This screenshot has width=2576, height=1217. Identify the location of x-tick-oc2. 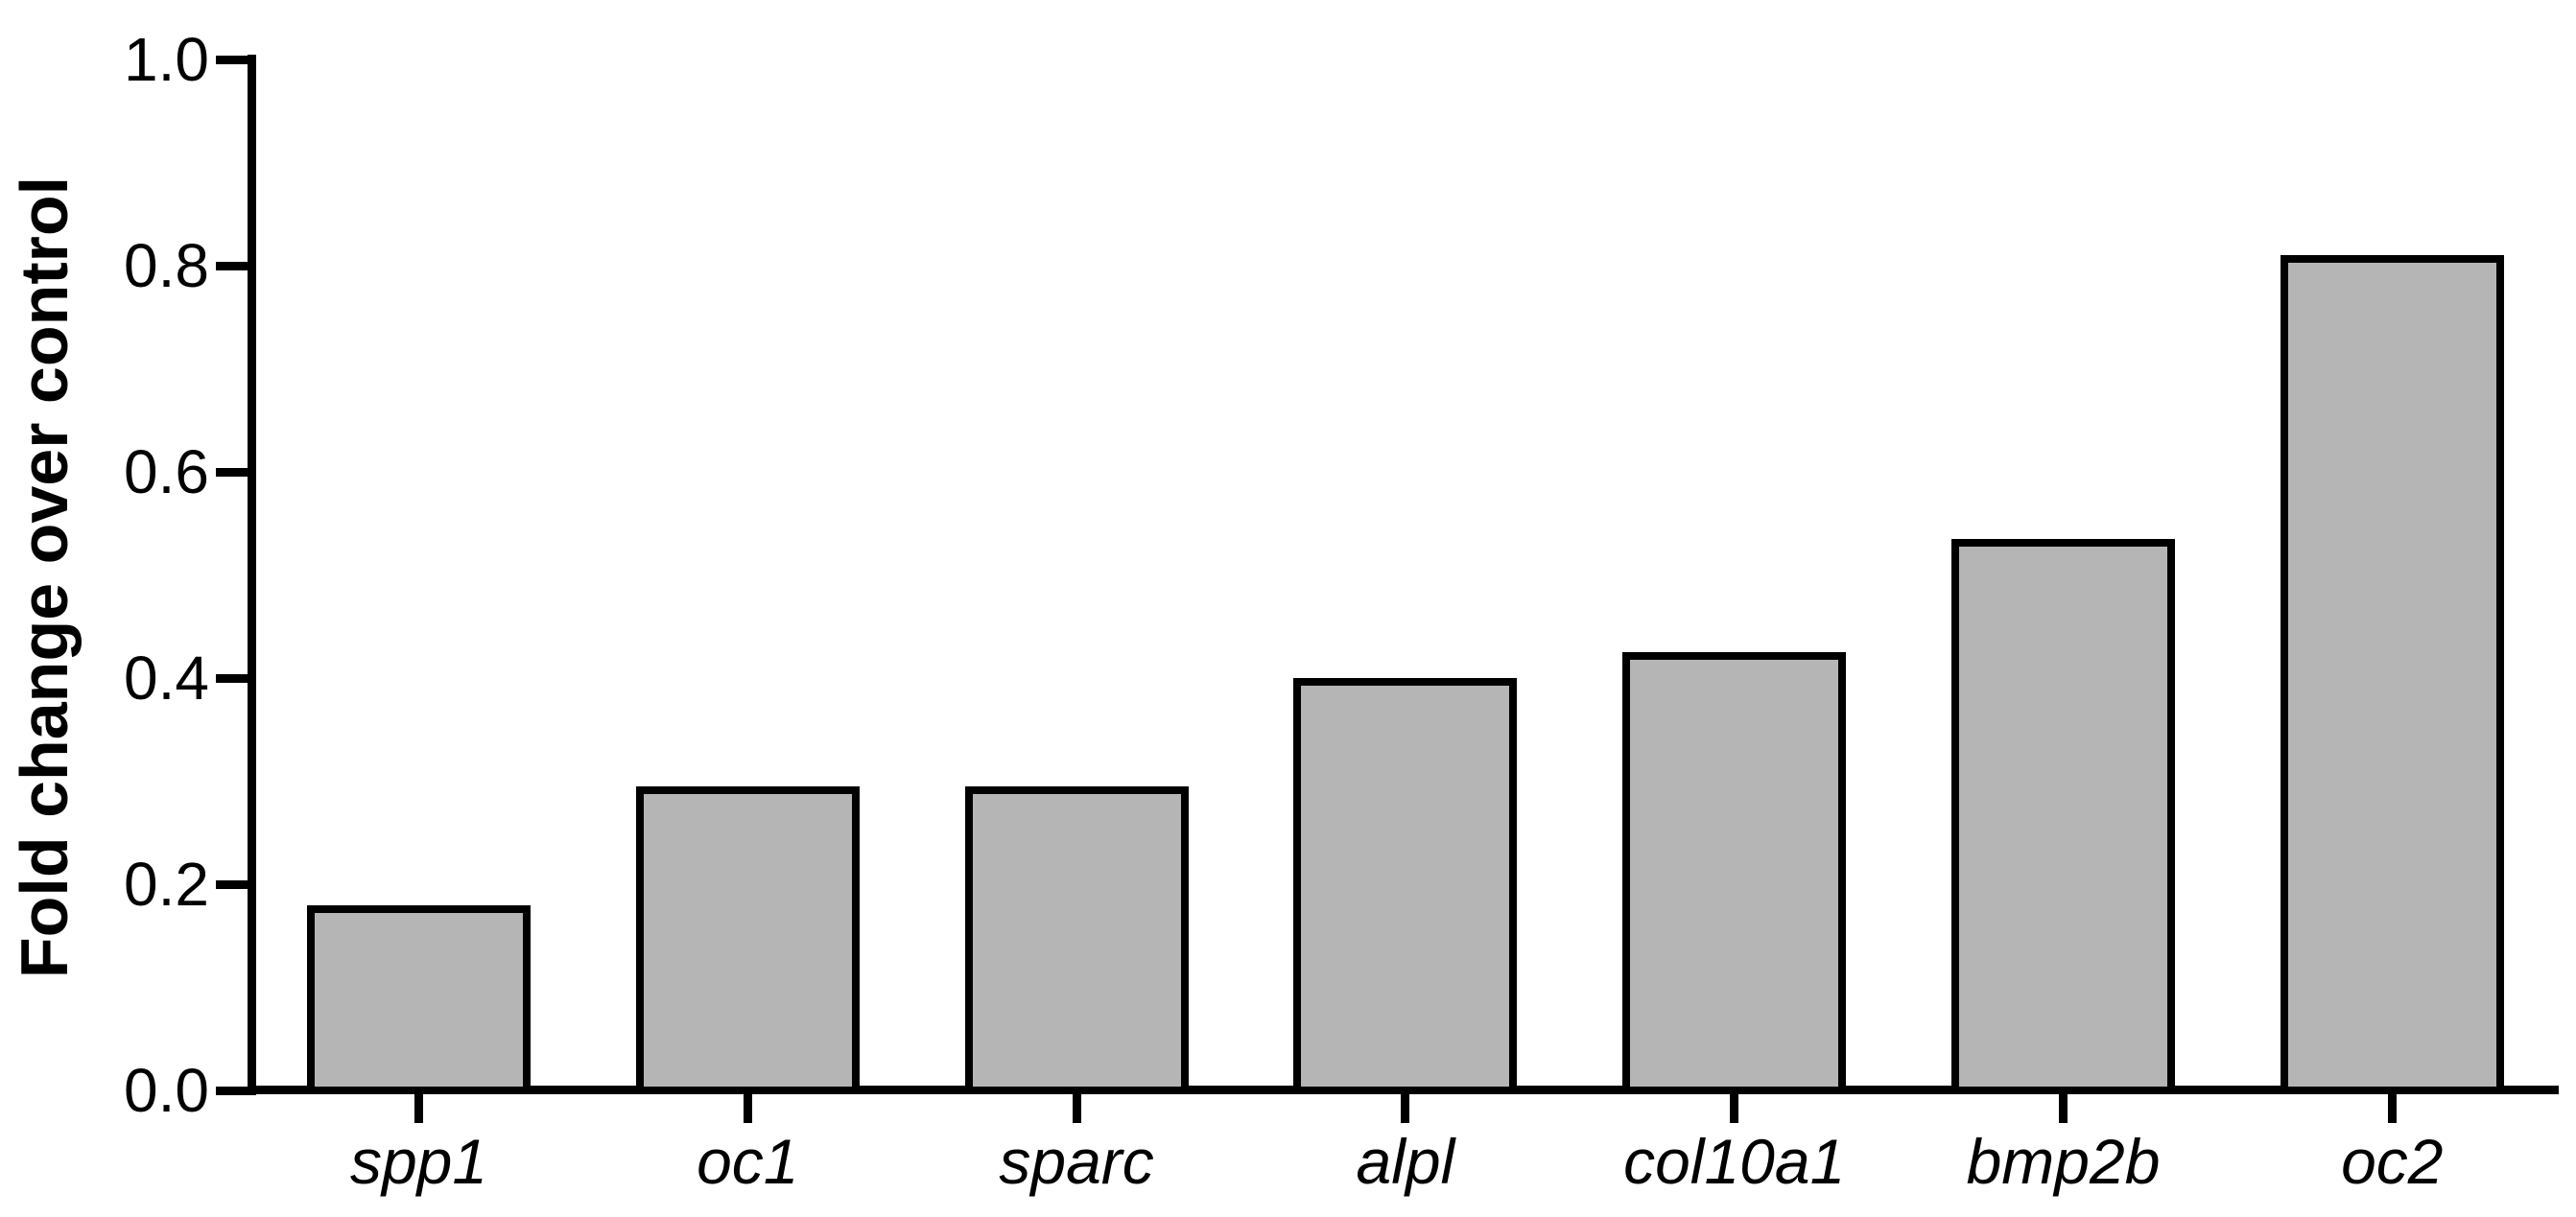
(2392, 1109).